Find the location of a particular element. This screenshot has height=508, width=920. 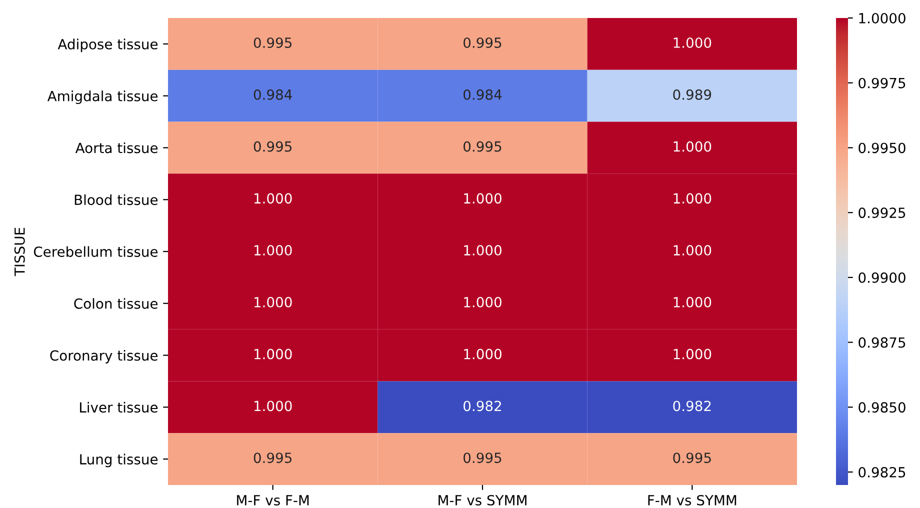

y-tick-label: Cerebellum tissue is located at coordinates (96, 251).